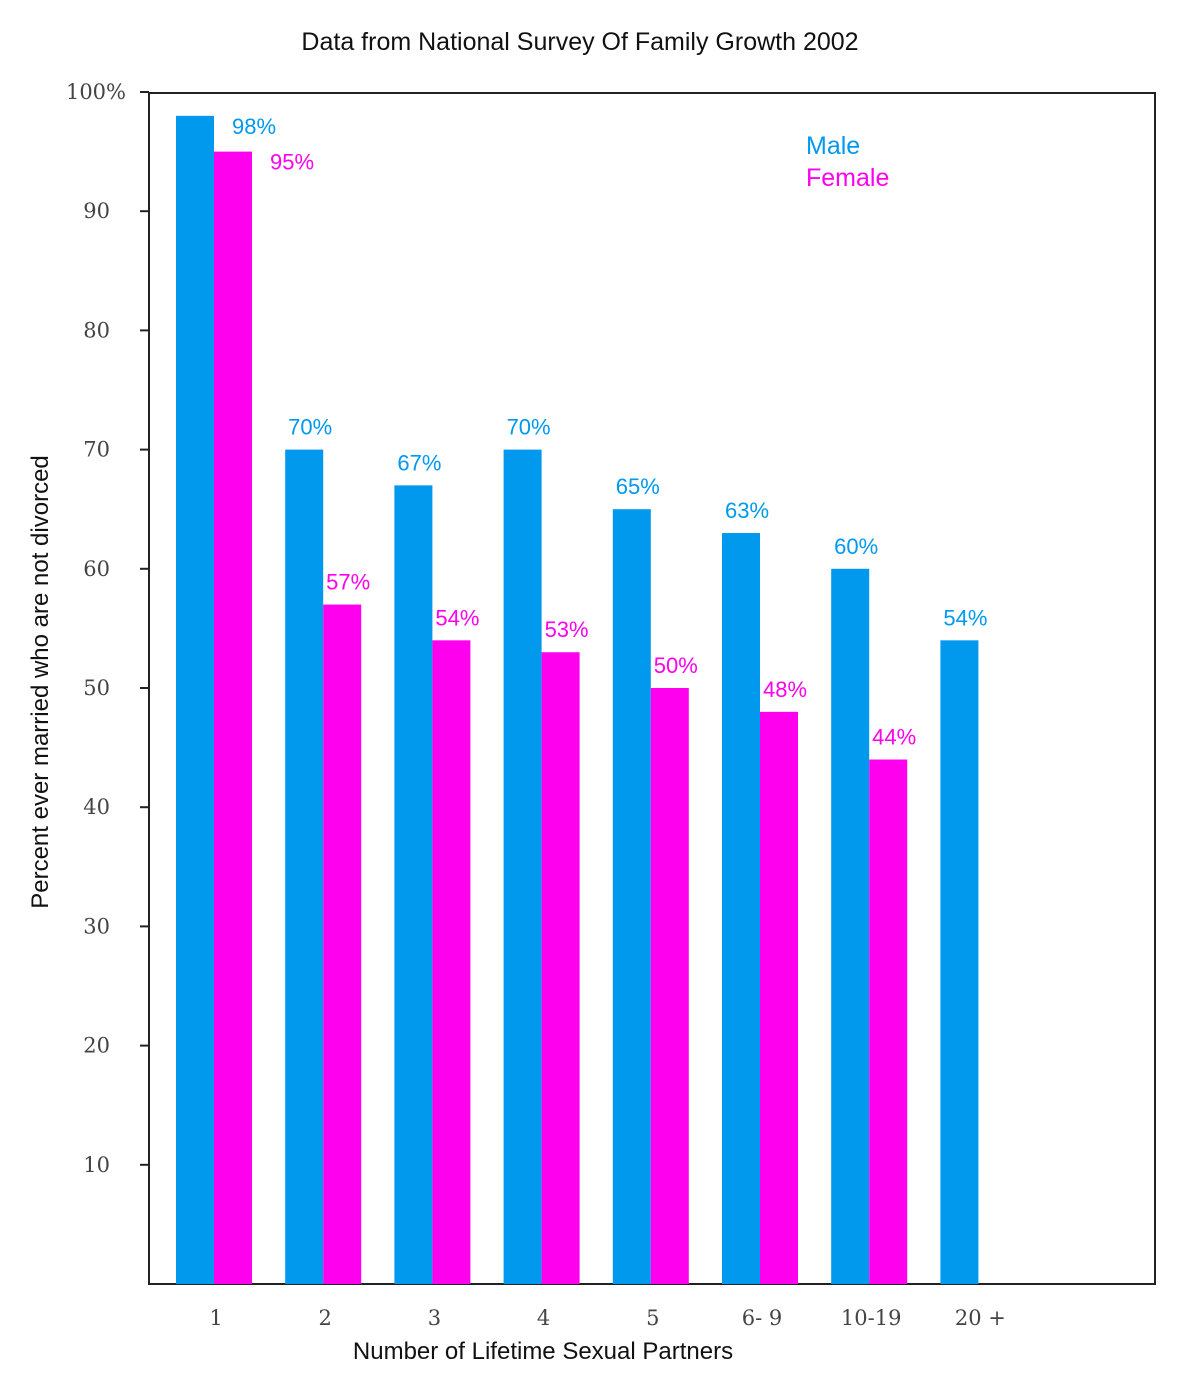 Image resolution: width=1200 pixels, height=1385 pixels. Describe the element at coordinates (652, 1318) in the screenshot. I see `x-tick-label: 5` at that location.